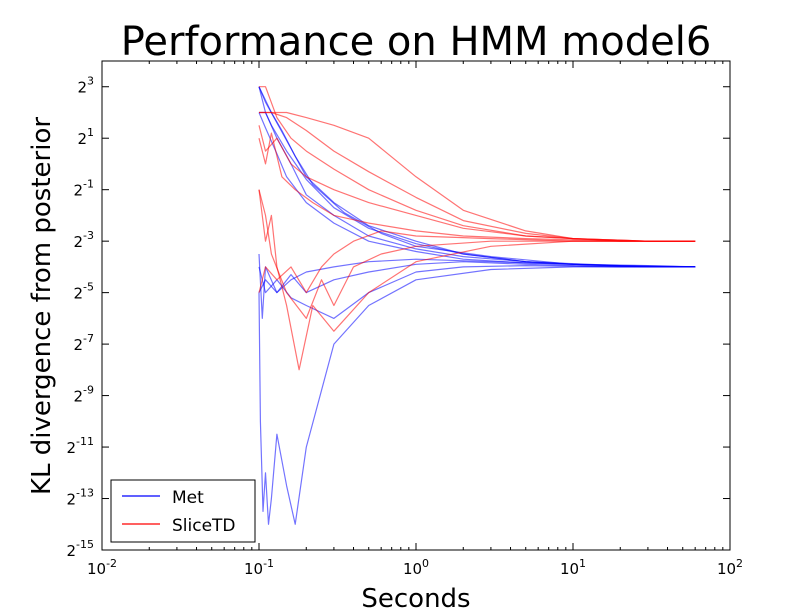 This screenshot has height=612, width=812. I want to click on y-axis-label: KL divergence from posterior, so click(42, 306).